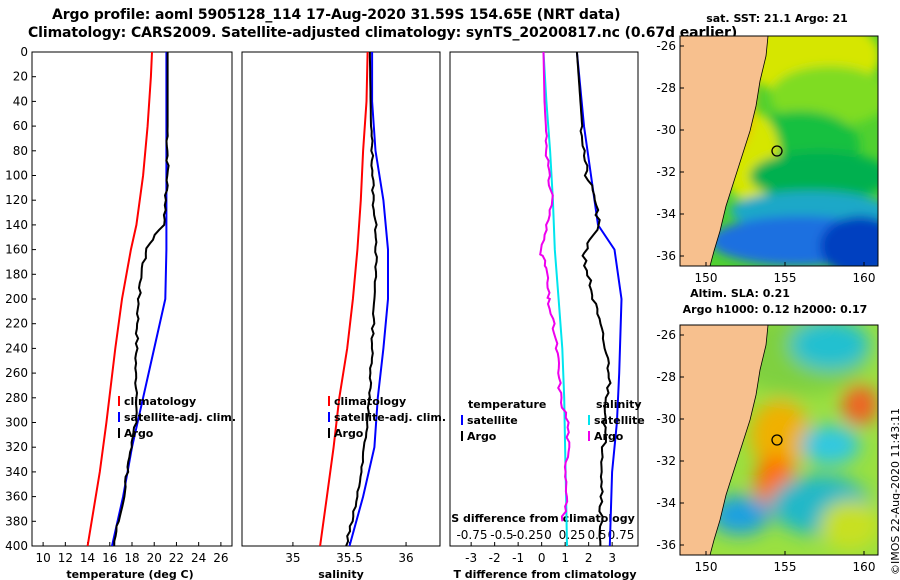 The image size is (900, 580). What do you see at coordinates (16, 225) in the screenshot?
I see `depth-tick-label: 140` at bounding box center [16, 225].